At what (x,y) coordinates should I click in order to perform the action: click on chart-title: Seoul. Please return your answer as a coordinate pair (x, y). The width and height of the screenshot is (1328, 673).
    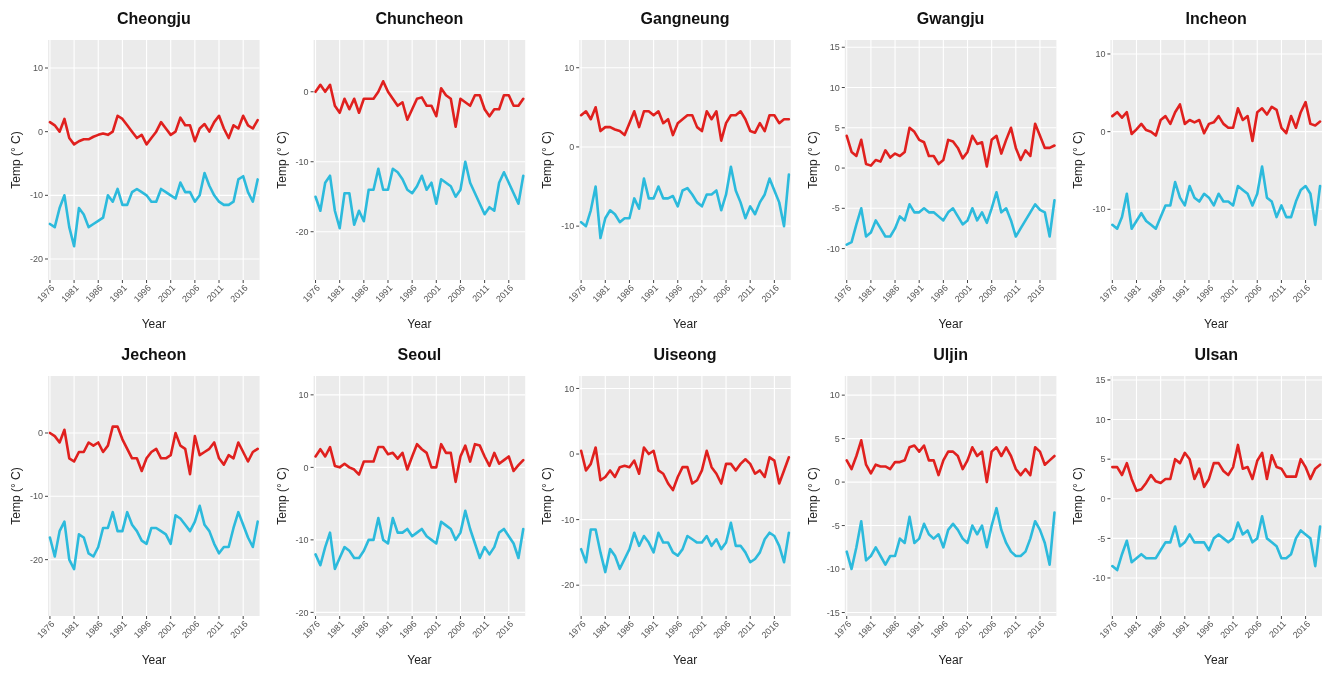
    Looking at the image, I should click on (419, 354).